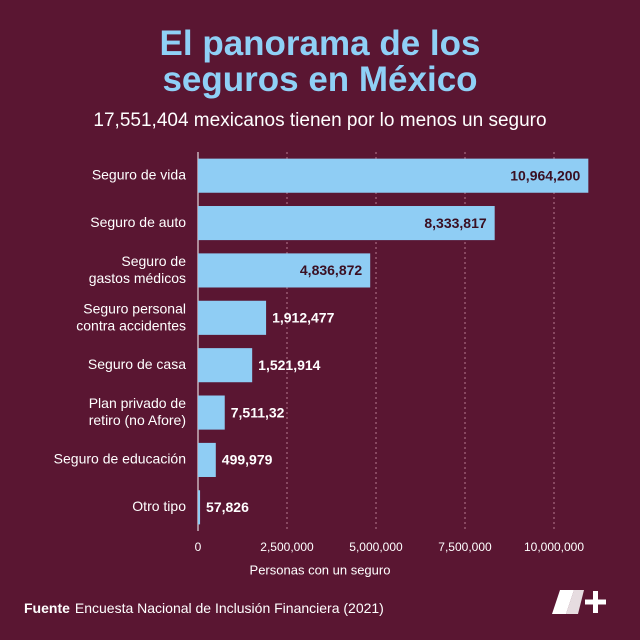 The width and height of the screenshot is (640, 640). What do you see at coordinates (47, 608) in the screenshot?
I see `source-label: Fuente` at bounding box center [47, 608].